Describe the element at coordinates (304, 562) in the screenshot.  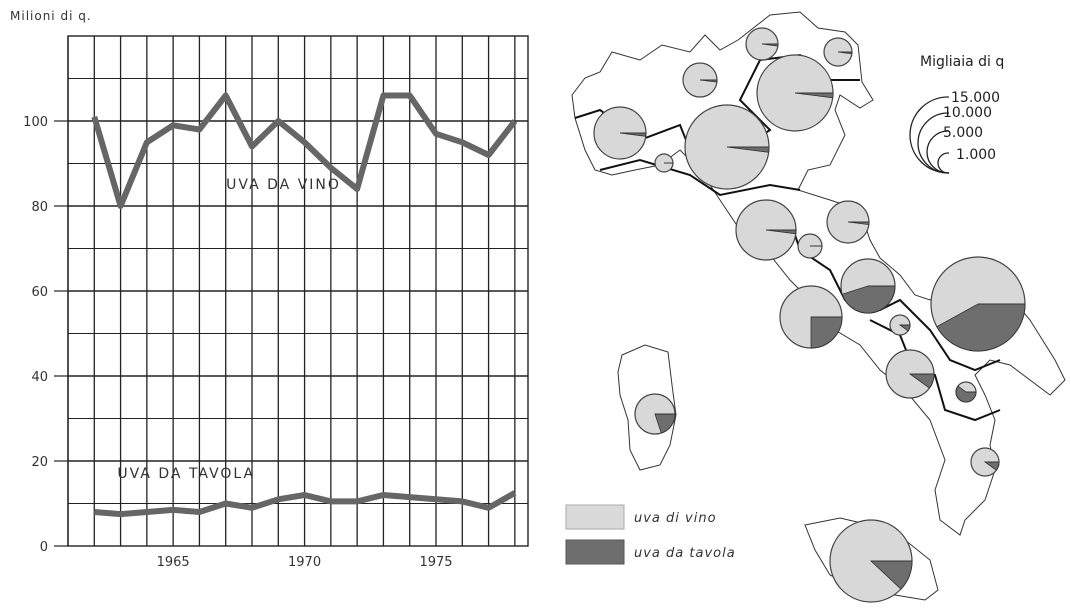
I see `x-tick-label: 1970` at that location.